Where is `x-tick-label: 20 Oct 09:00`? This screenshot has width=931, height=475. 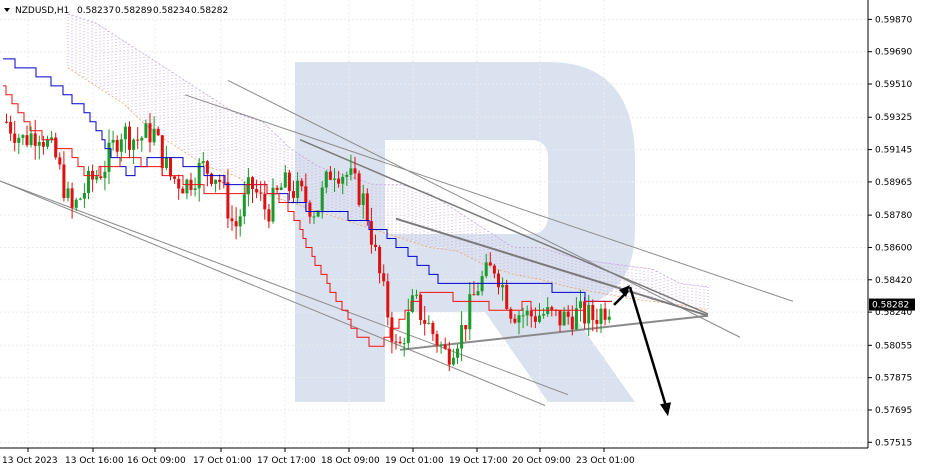 x-tick-label: 20 Oct 09:00 is located at coordinates (541, 461).